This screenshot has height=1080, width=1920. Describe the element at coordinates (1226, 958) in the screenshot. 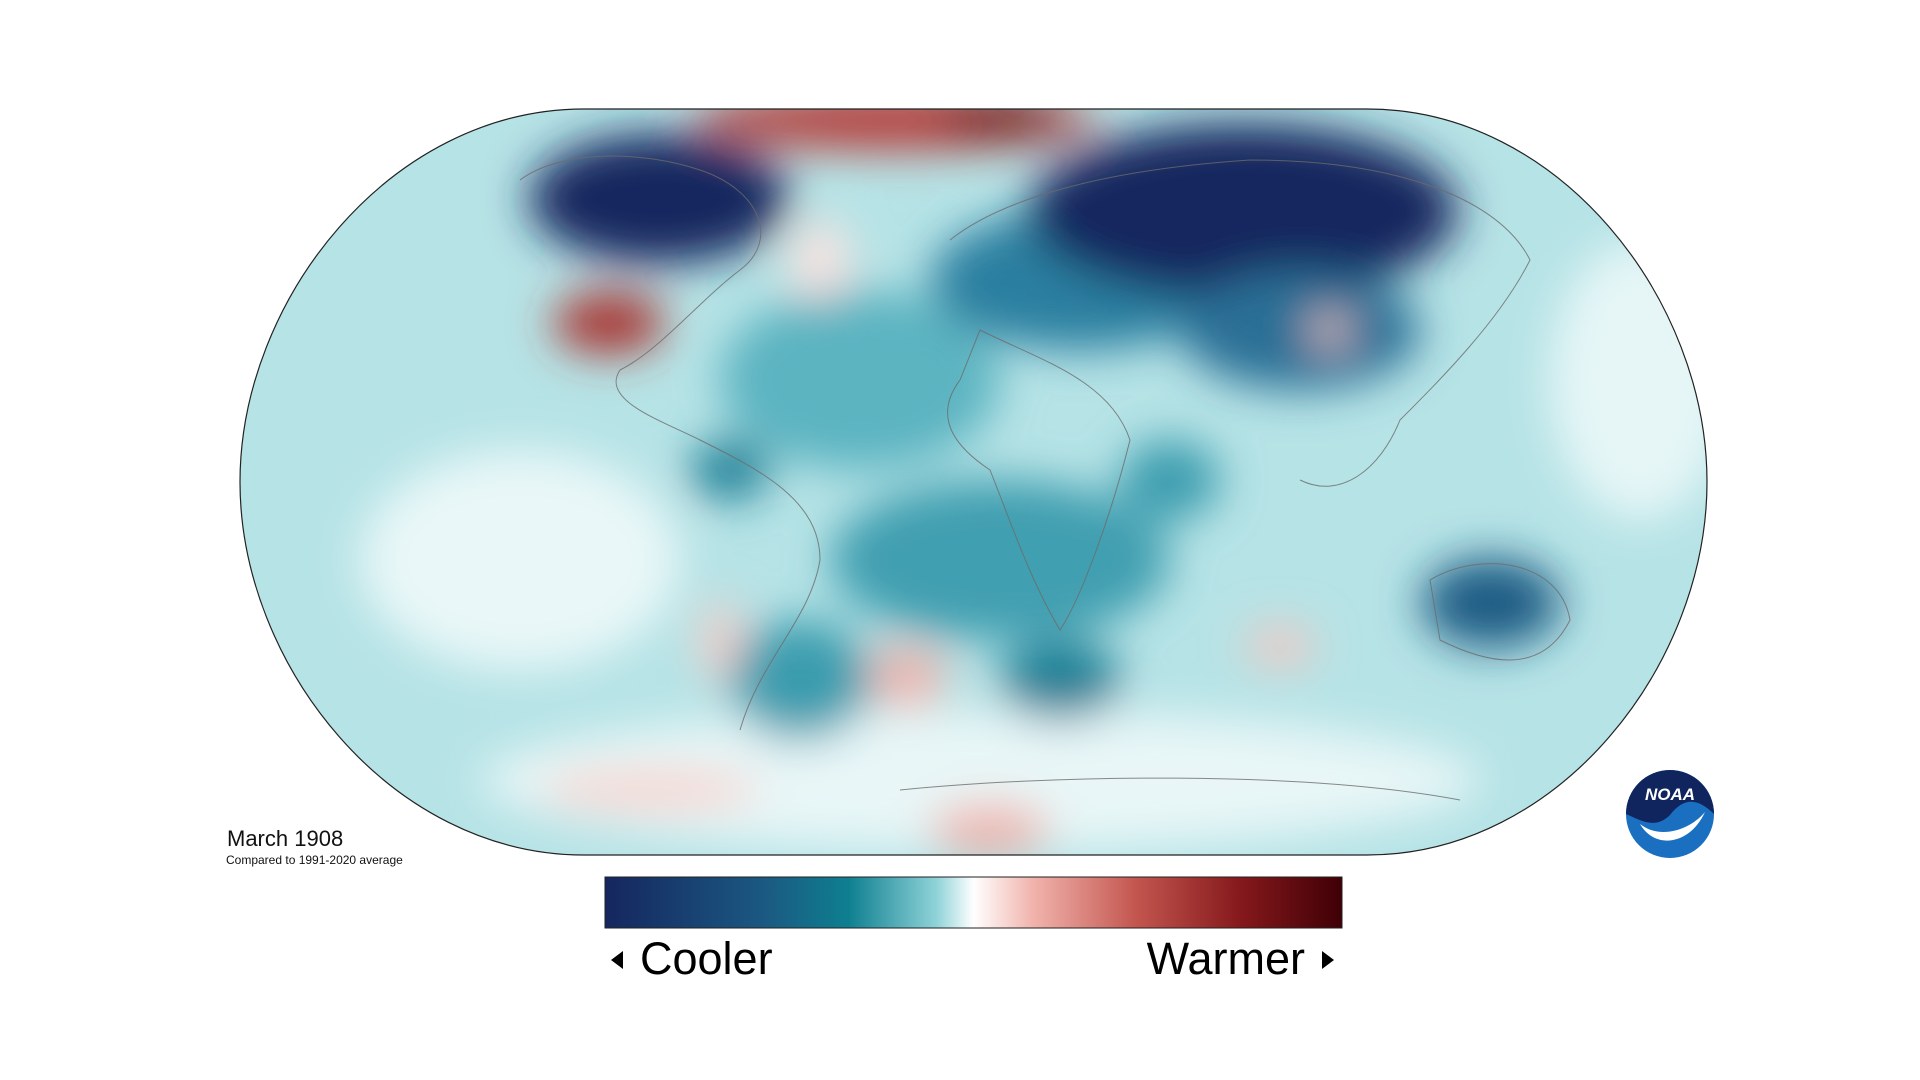

I see `legend-high-label: Warmer` at that location.